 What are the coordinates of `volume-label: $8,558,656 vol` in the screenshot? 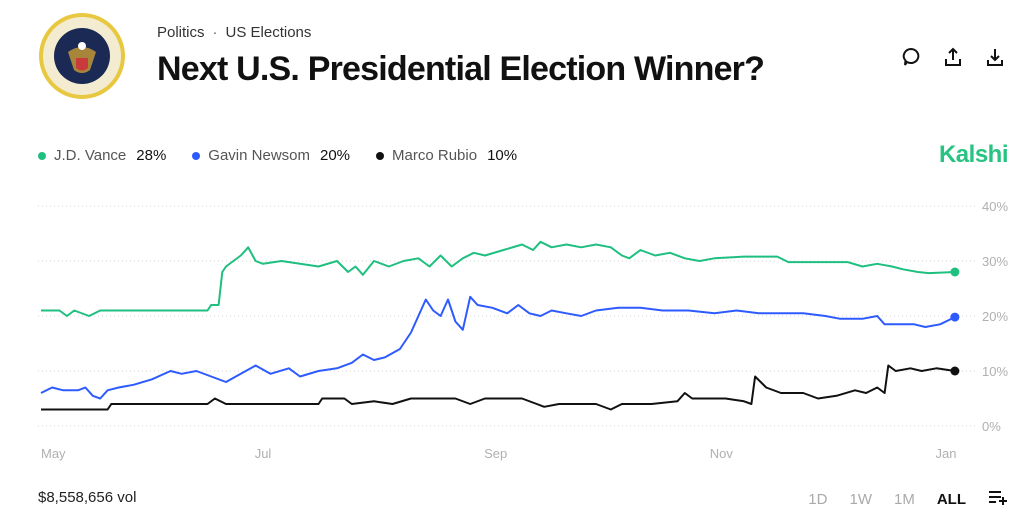 It's located at (87, 497).